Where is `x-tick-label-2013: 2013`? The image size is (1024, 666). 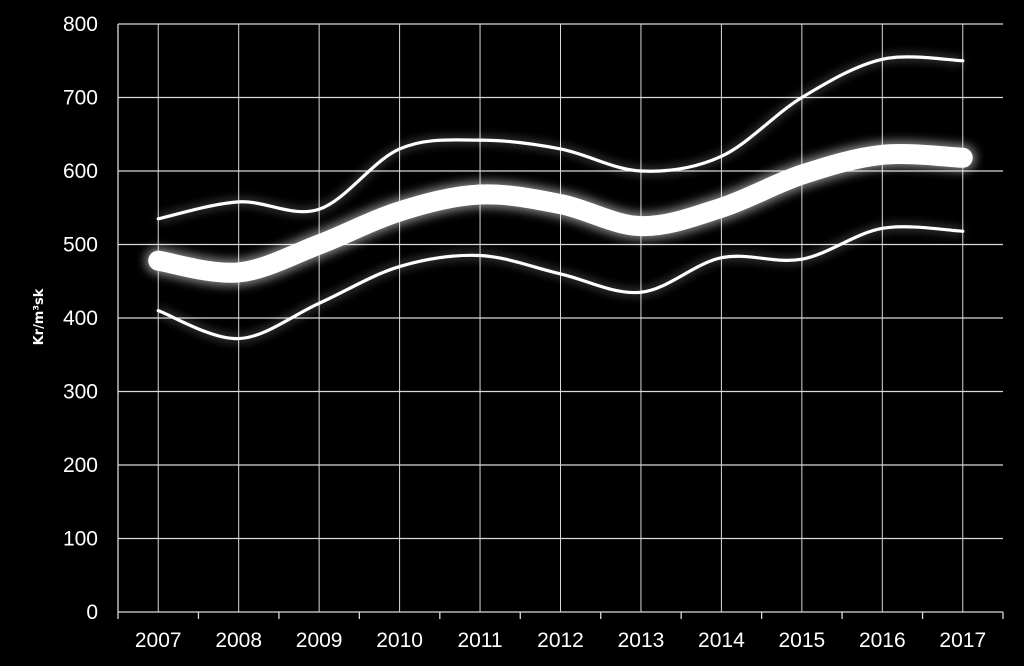 x-tick-label-2013: 2013 is located at coordinates (641, 640).